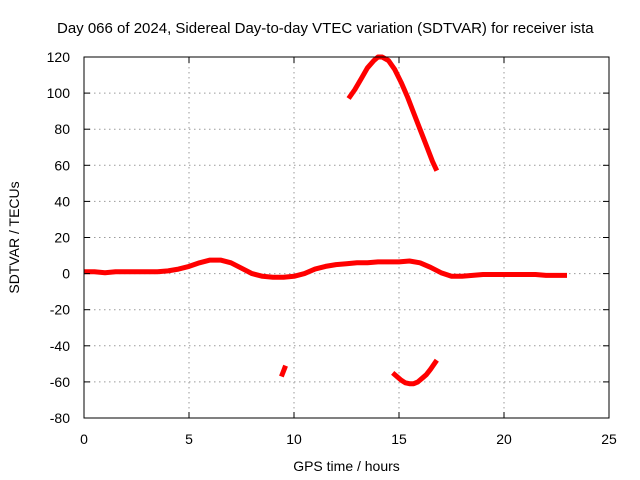 The image size is (640, 480). I want to click on x-tick-label: 20, so click(504, 439).